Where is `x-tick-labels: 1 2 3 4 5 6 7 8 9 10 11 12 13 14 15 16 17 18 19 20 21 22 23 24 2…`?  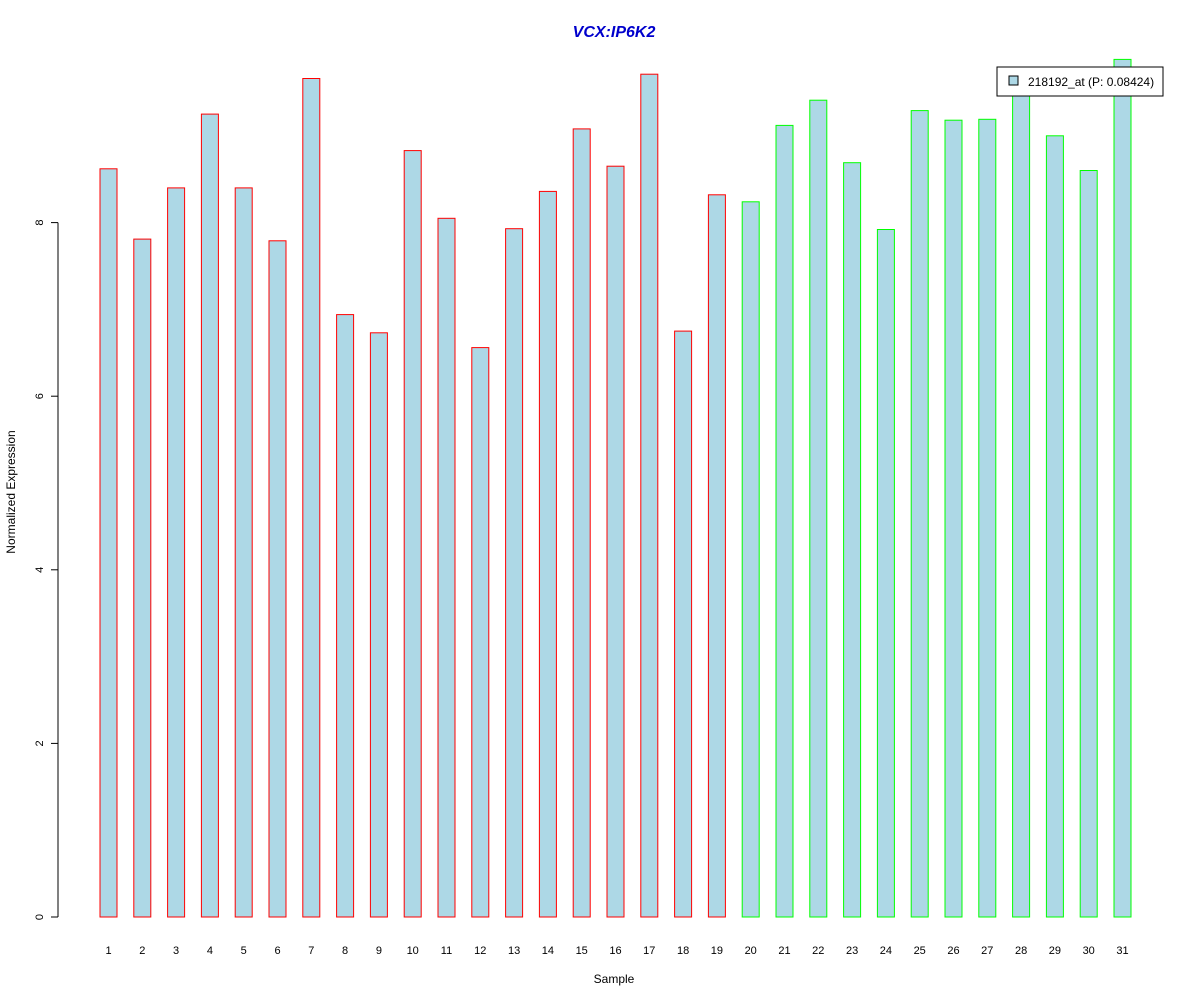 x-tick-labels: 1 2 3 4 5 6 7 8 9 10 11 12 13 14 15 16 17 18 19 20 21 22 23 24 2… is located at coordinates (616, 951).